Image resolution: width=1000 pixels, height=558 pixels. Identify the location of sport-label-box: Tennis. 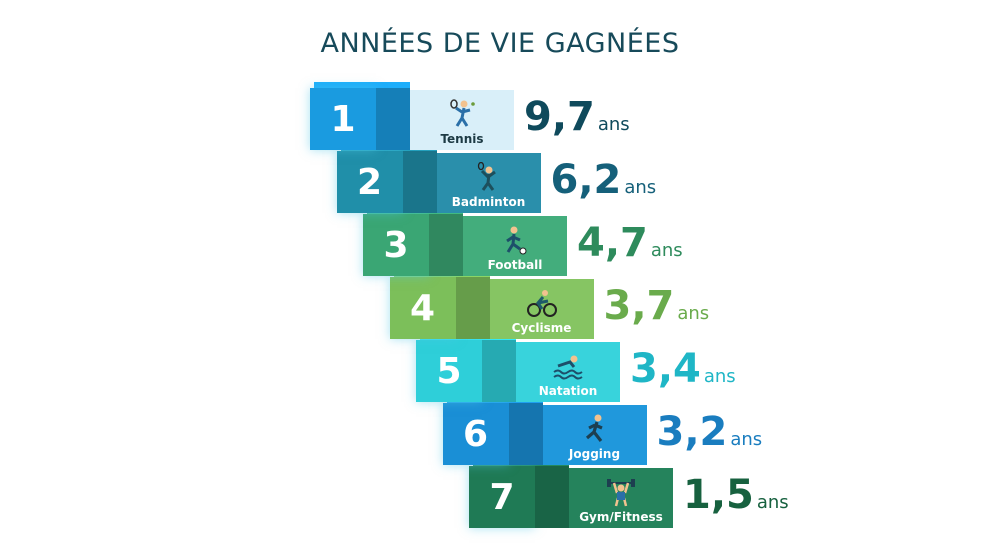
(462, 120).